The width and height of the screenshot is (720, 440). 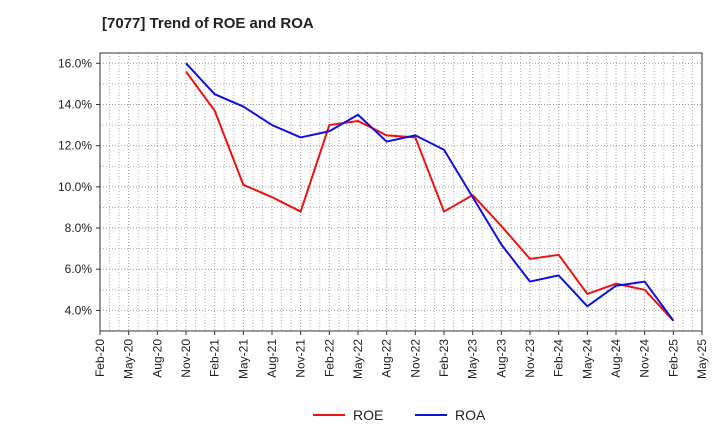 I want to click on x-tick-label: May-24, so click(x=587, y=359).